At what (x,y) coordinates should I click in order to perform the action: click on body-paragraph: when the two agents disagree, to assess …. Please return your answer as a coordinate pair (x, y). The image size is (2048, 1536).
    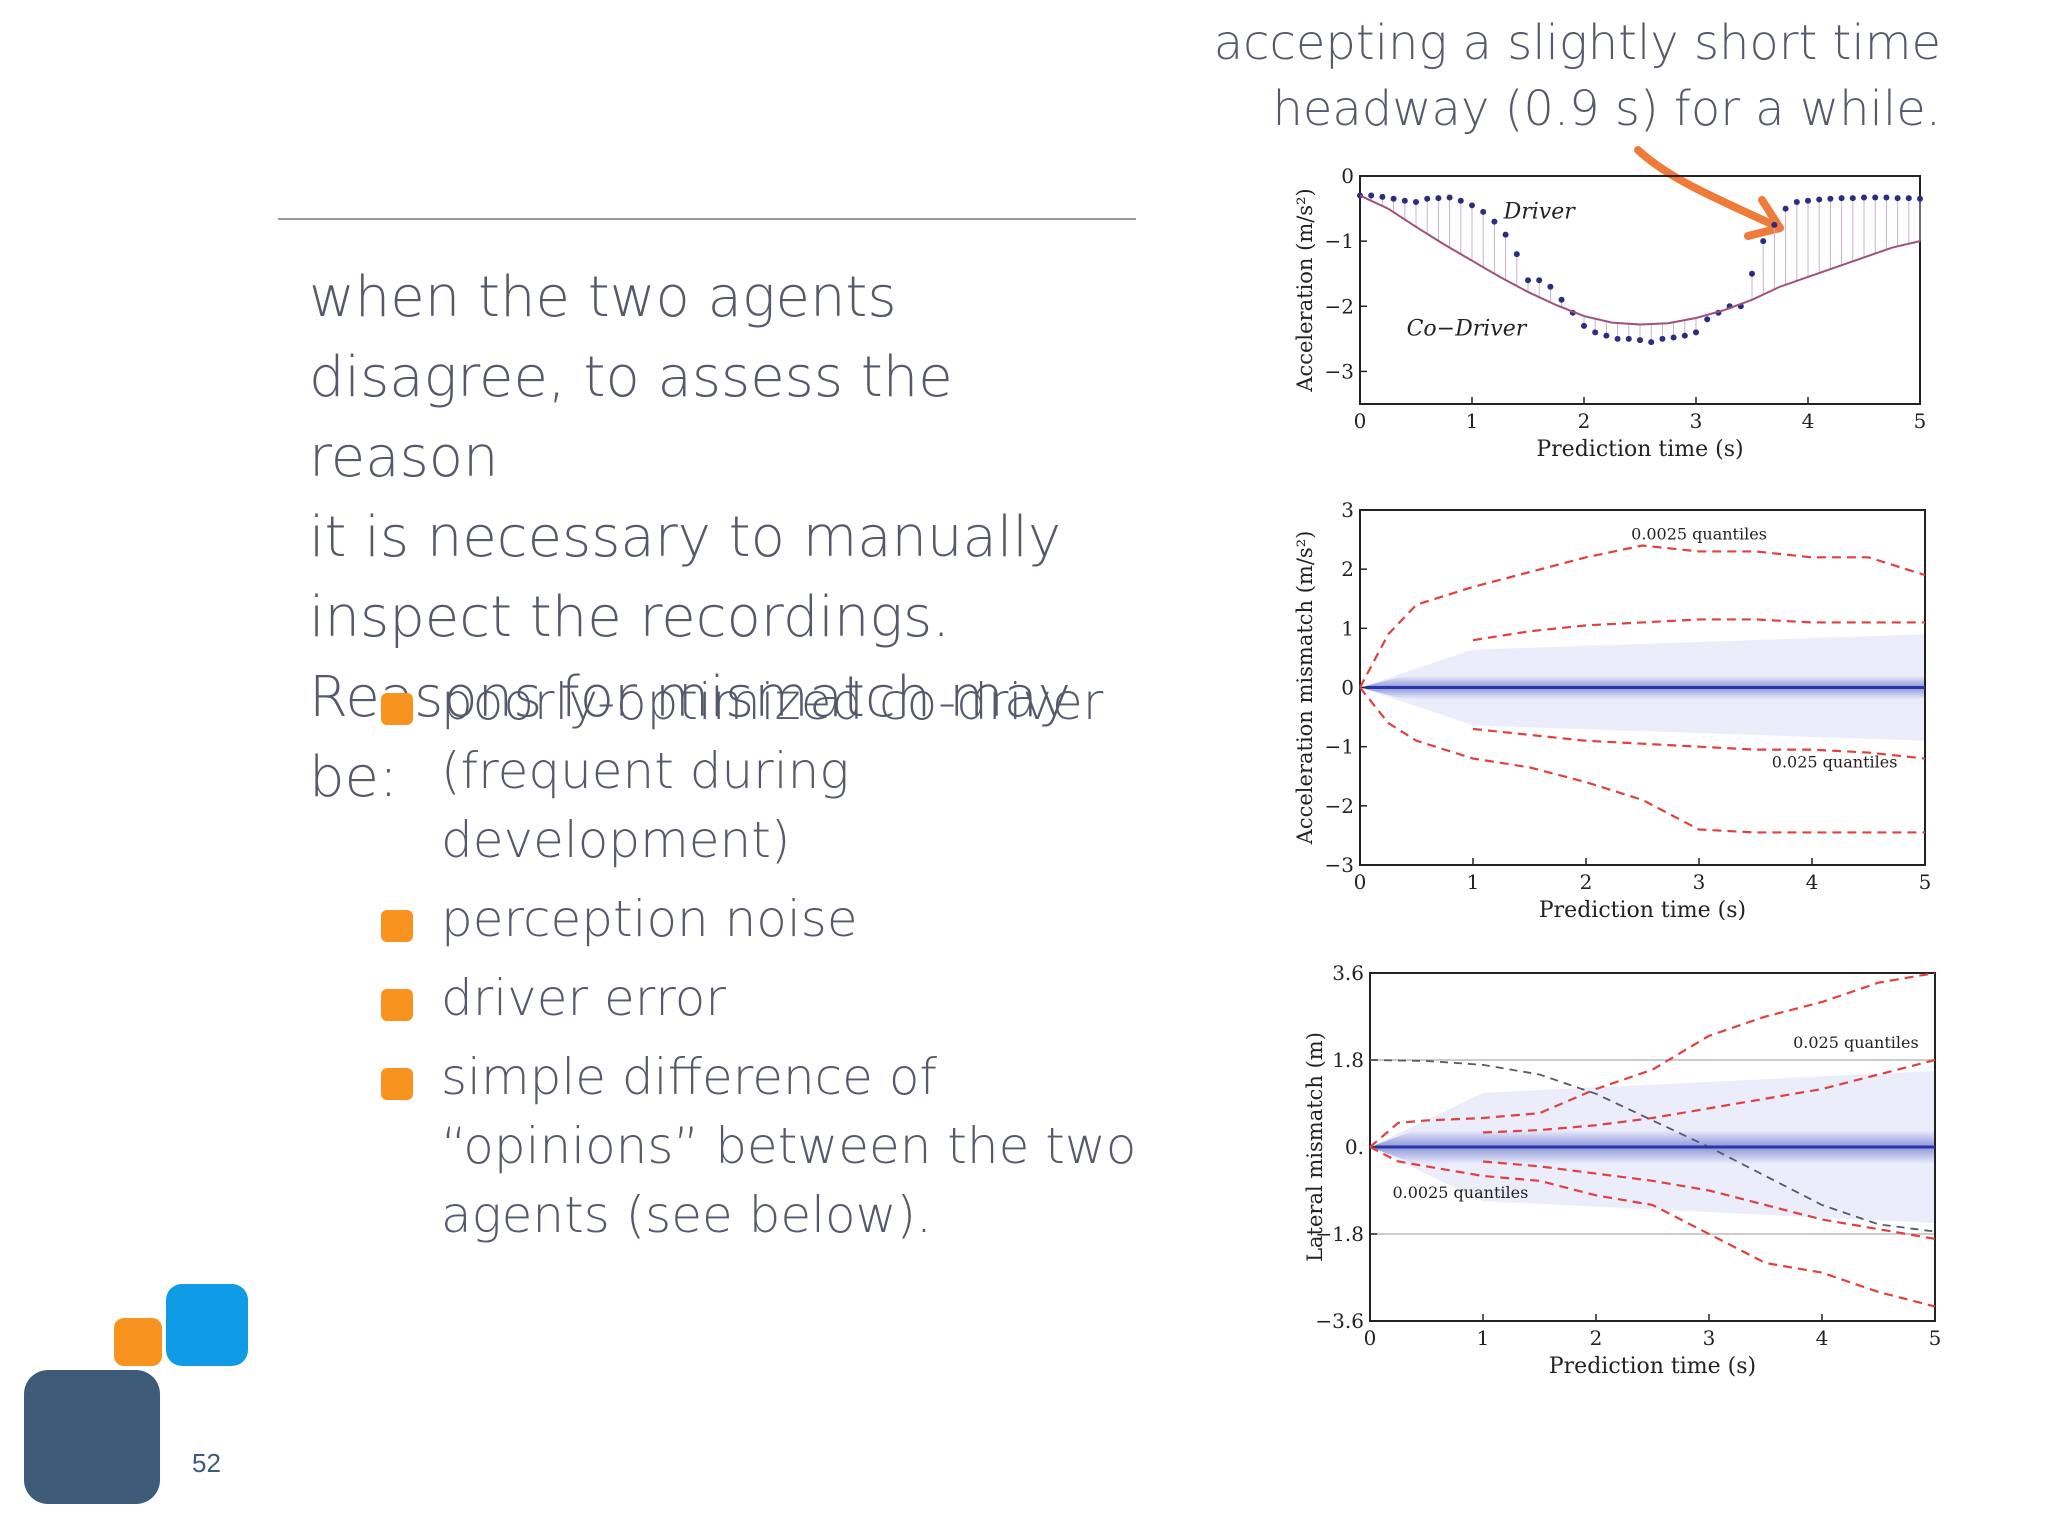
    Looking at the image, I should click on (729, 538).